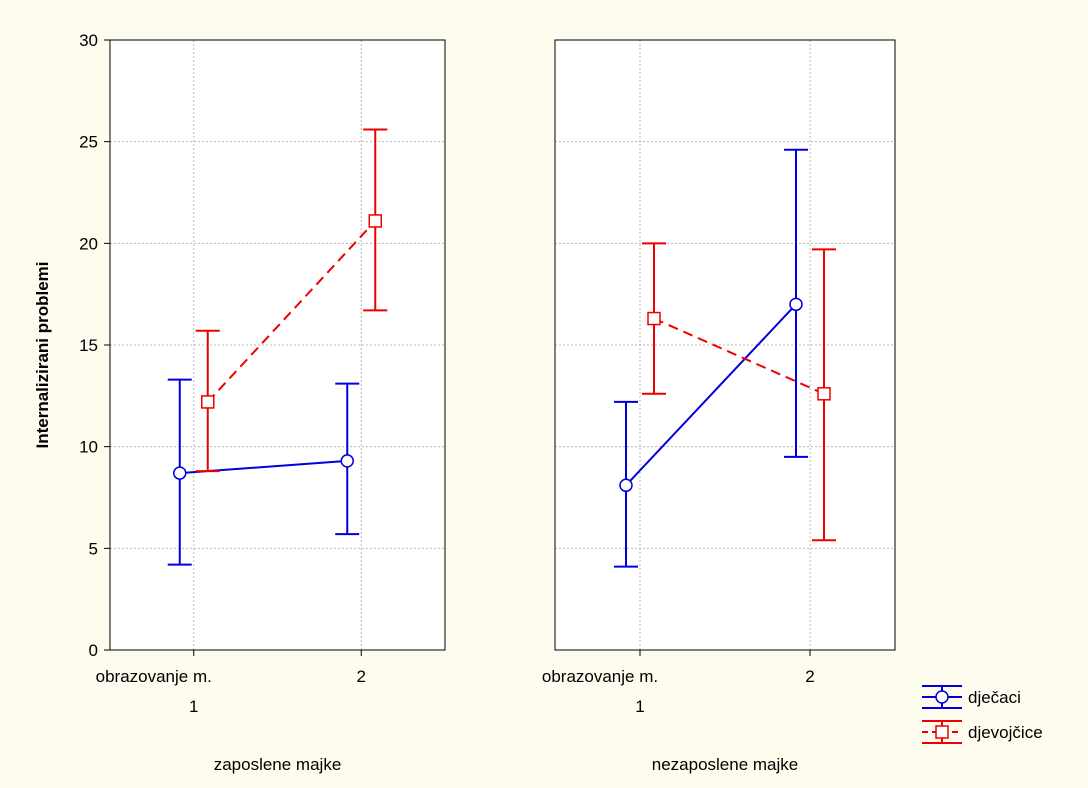 This screenshot has height=788, width=1088. Describe the element at coordinates (88, 345) in the screenshot. I see `y-tick-label: 15` at that location.